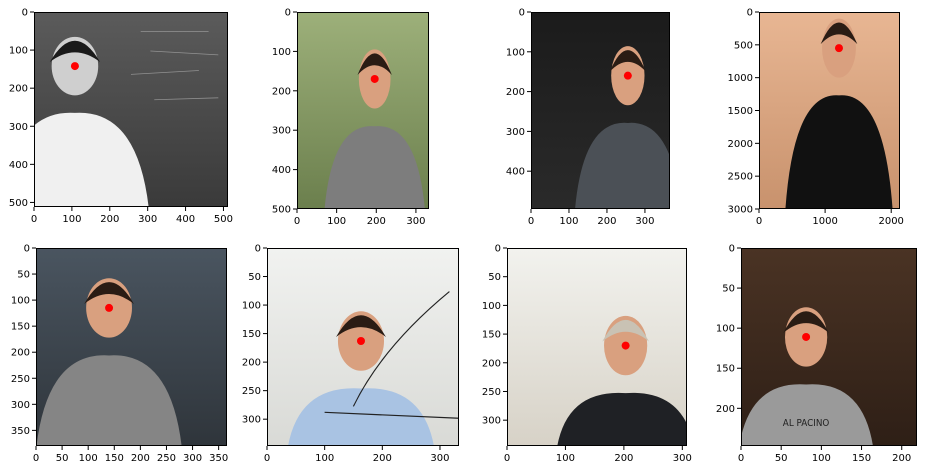 The height and width of the screenshot is (470, 927). I want to click on y-tick-label: 2000, so click(740, 144).